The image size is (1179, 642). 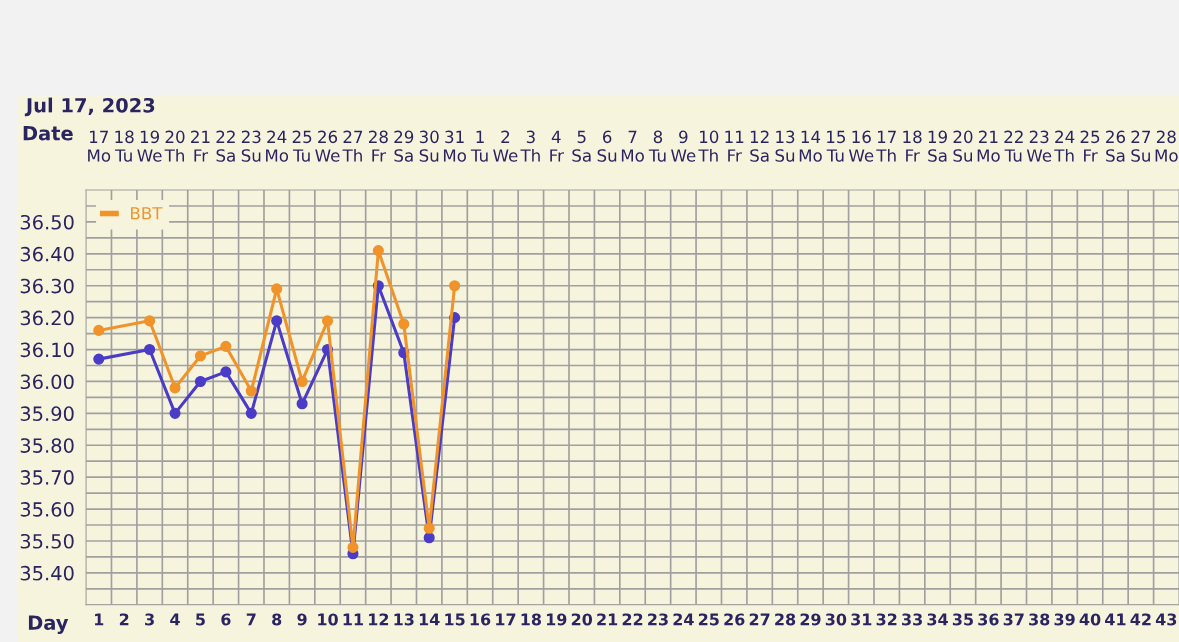 I want to click on x2-tick-label: 22 Tu, so click(x=1013, y=146).